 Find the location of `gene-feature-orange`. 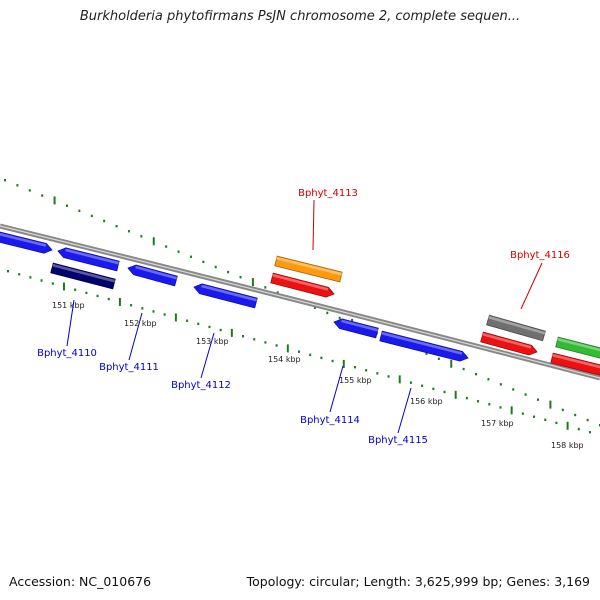

gene-feature-orange is located at coordinates (308, 269).